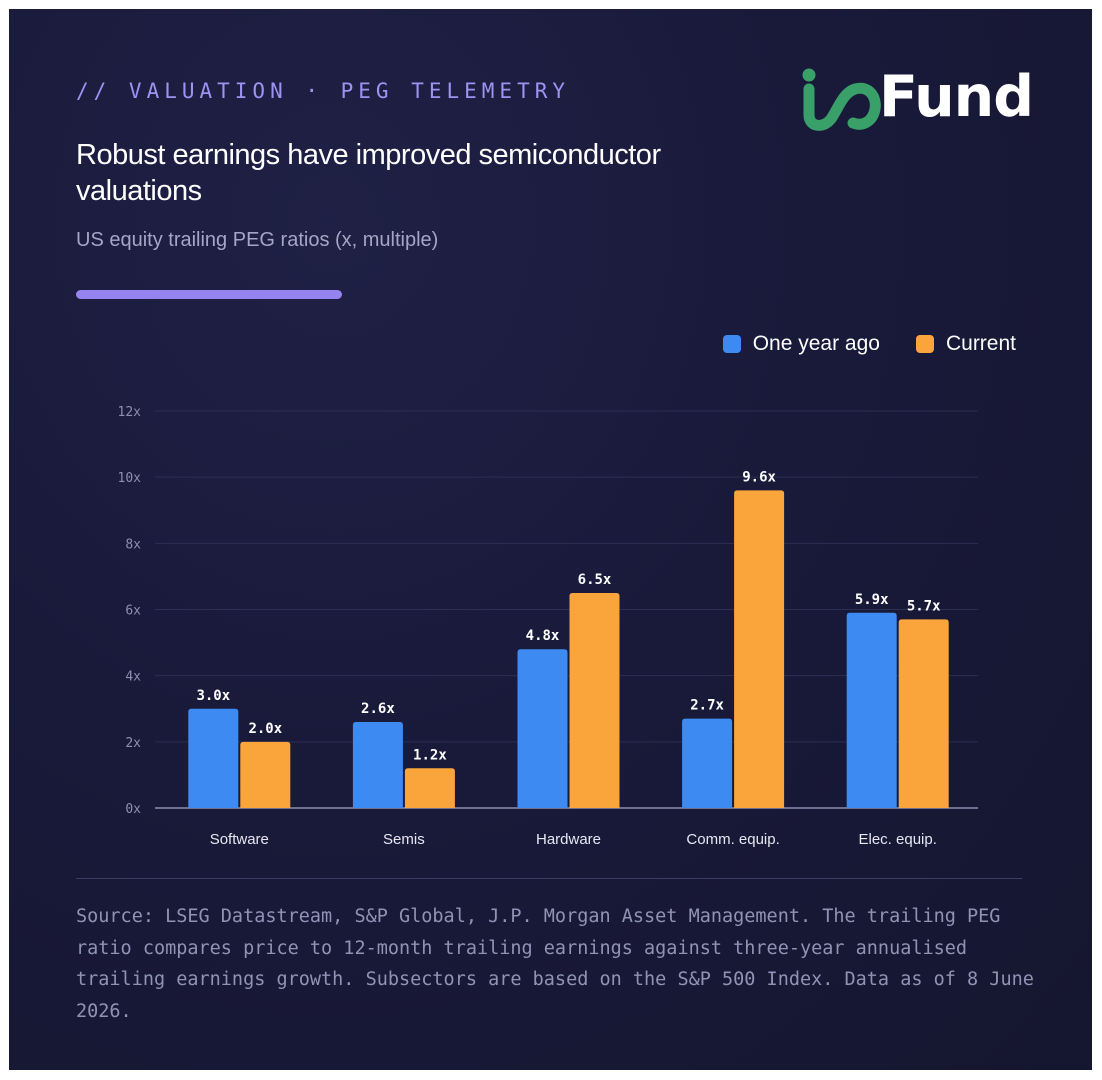  I want to click on chart-legend: One year ago Current, so click(851, 344).